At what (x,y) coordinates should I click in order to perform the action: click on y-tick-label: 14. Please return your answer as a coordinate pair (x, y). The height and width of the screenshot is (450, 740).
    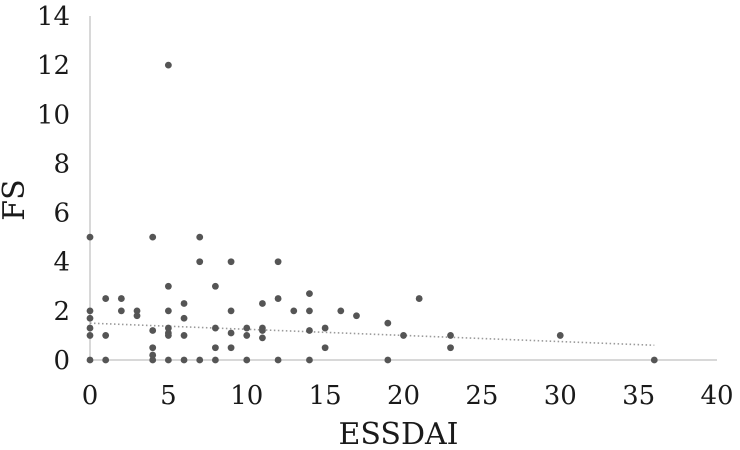
    Looking at the image, I should click on (53, 17).